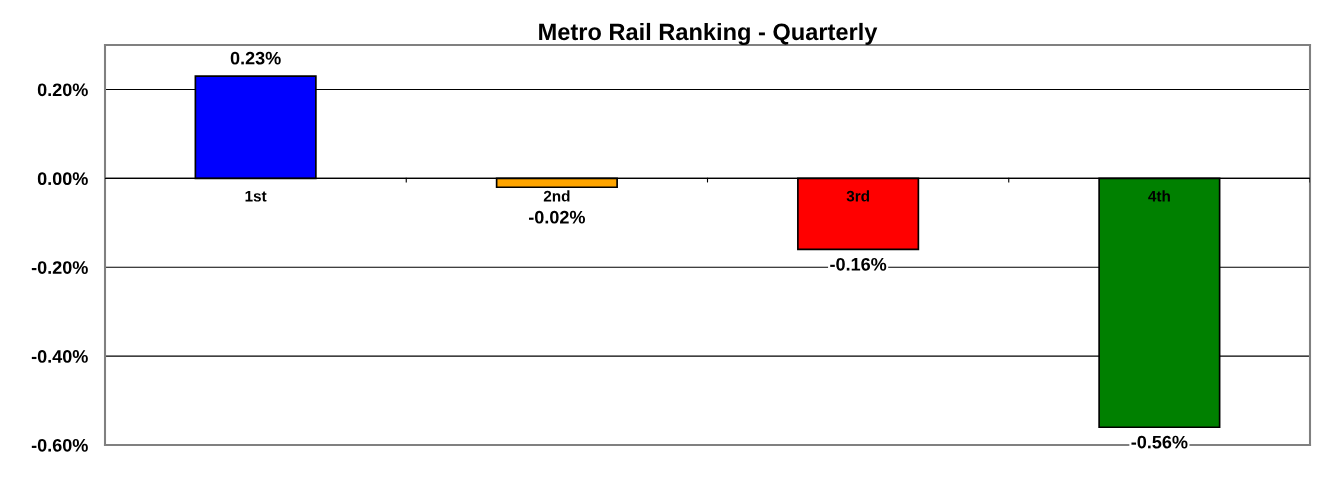 This screenshot has width=1322, height=484. What do you see at coordinates (708, 33) in the screenshot?
I see `chart-title: Metro Rail Ranking - Quarterly` at bounding box center [708, 33].